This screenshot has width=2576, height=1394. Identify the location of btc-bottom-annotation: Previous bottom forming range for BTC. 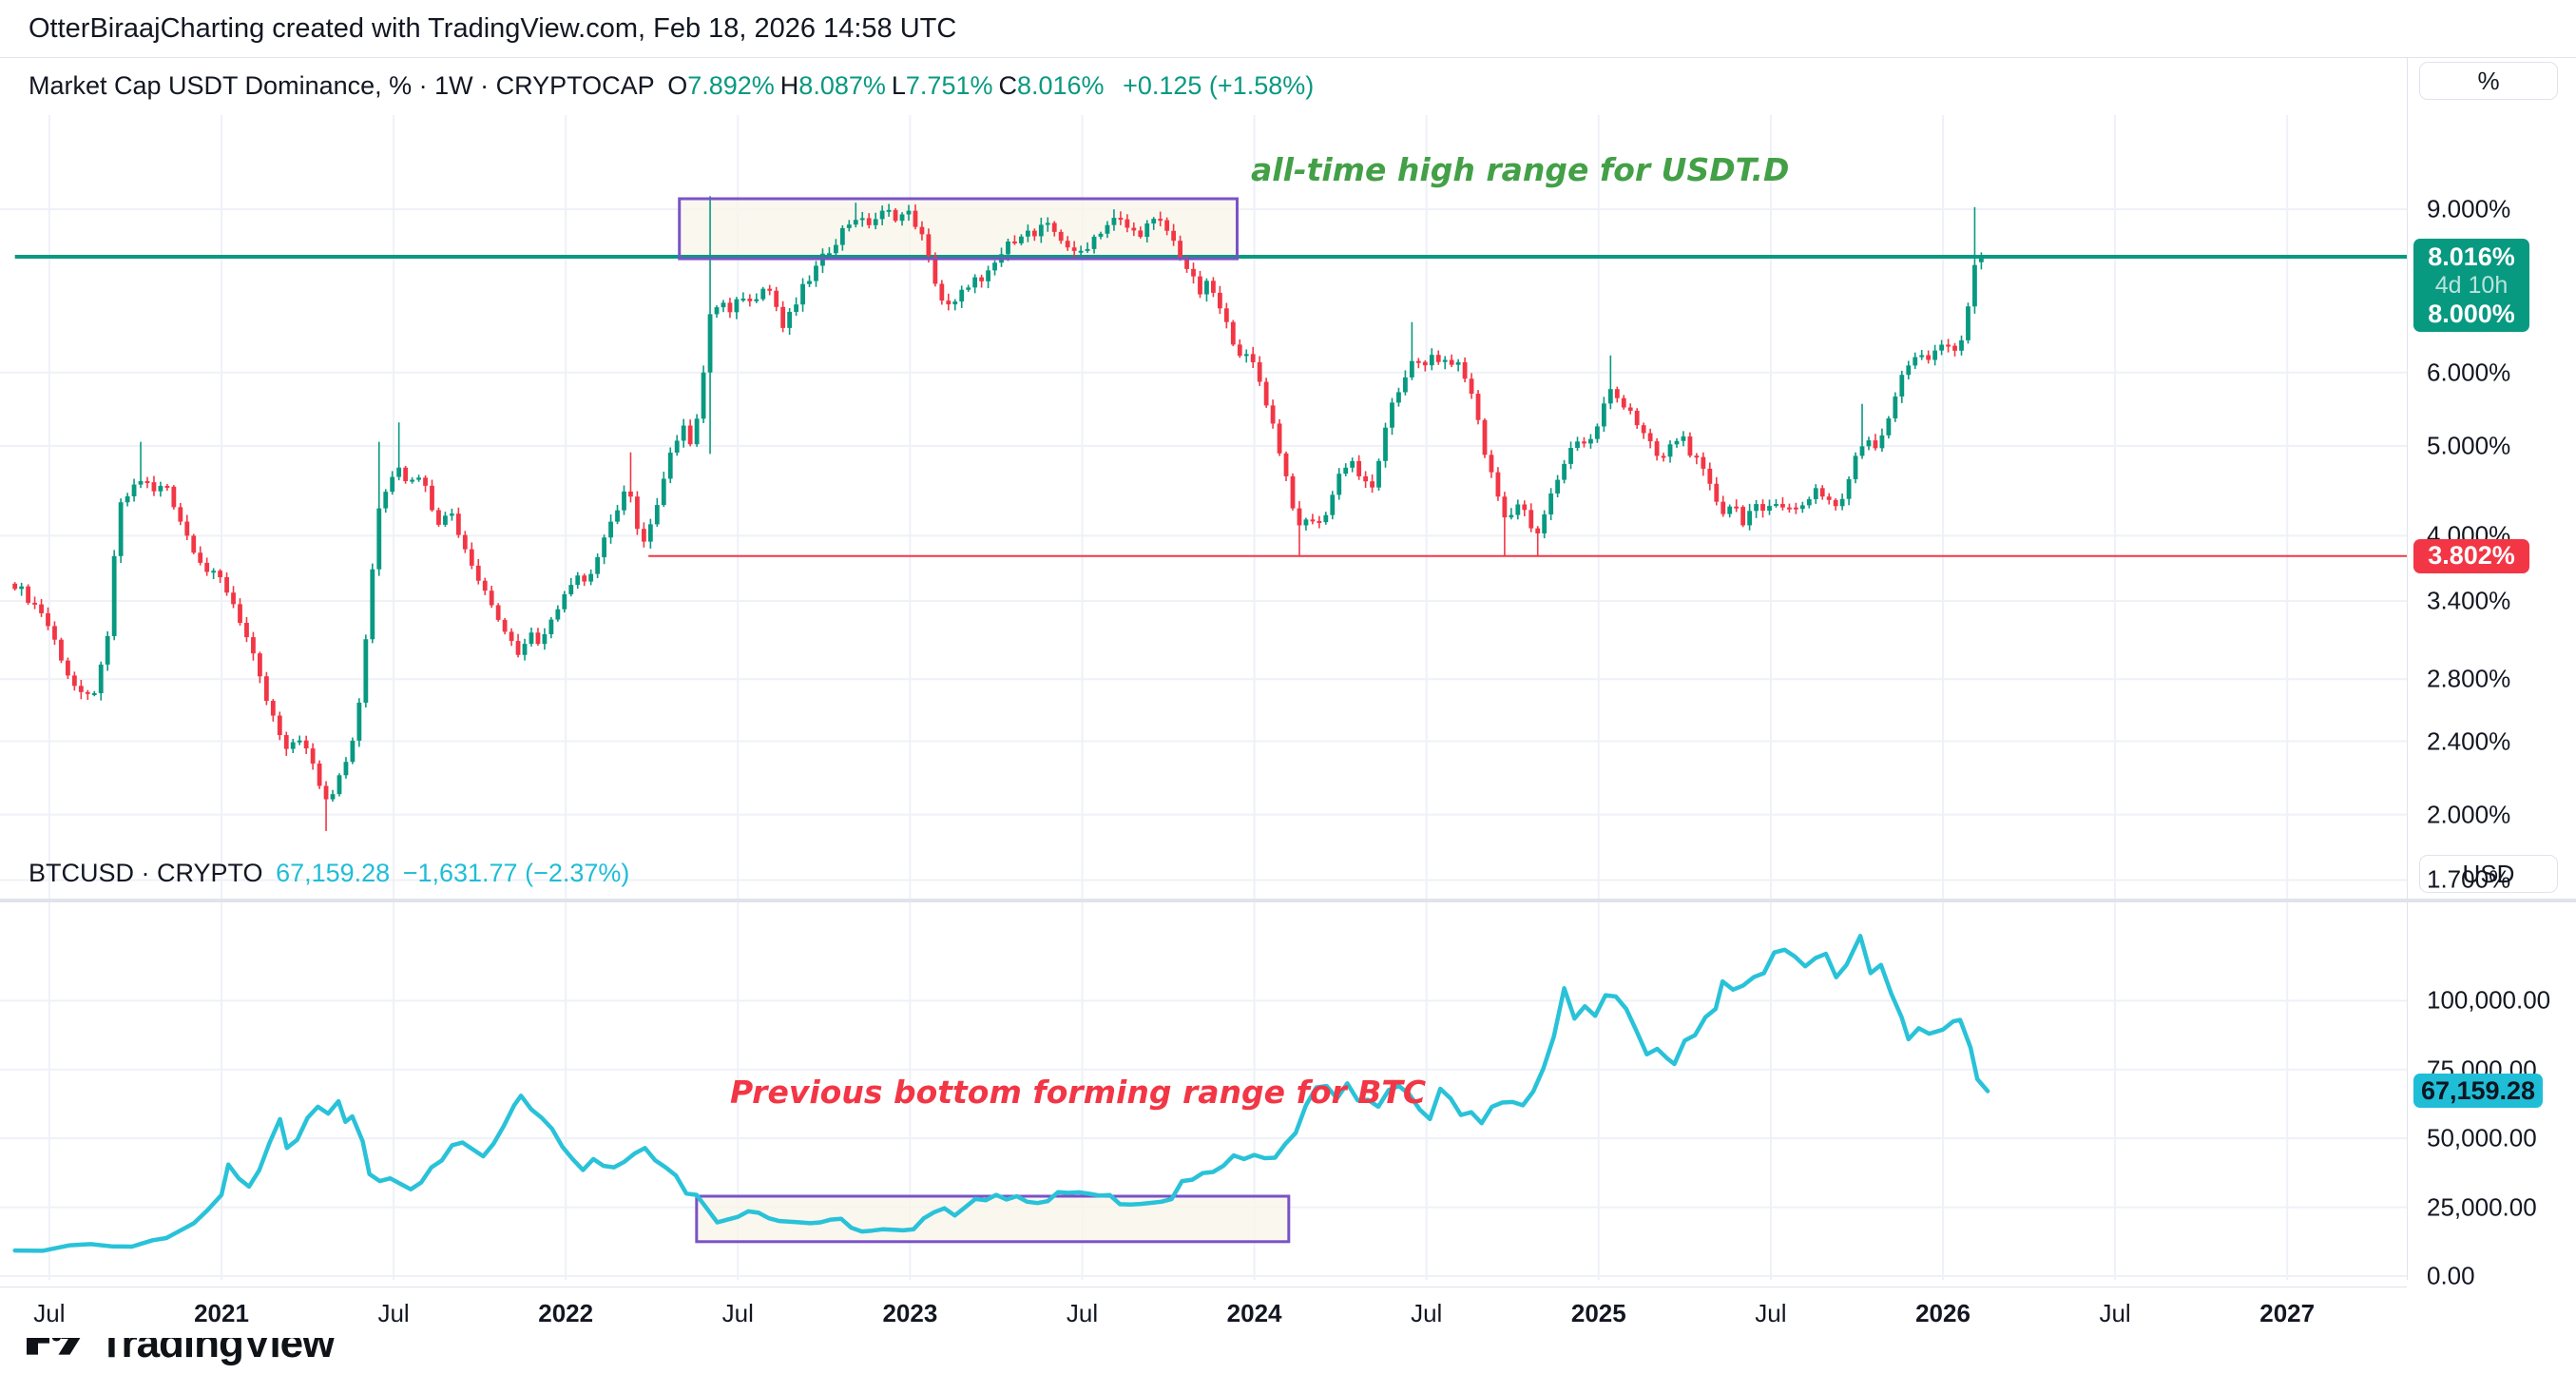
(1079, 1092).